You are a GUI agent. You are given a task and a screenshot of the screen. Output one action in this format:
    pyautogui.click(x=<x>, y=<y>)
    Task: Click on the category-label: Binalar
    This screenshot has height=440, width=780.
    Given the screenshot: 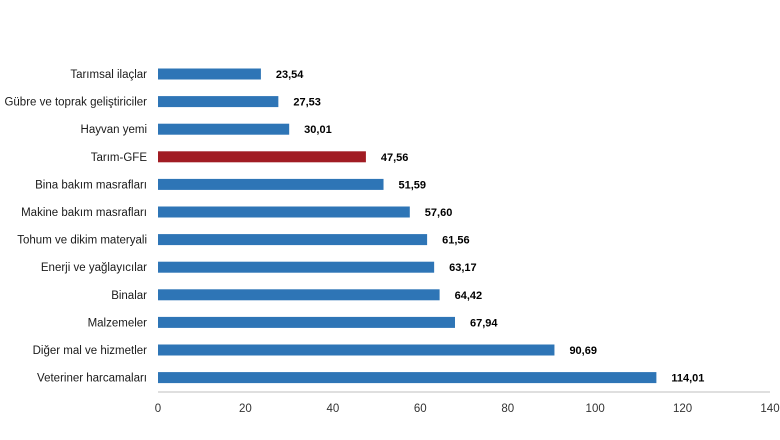 What is the action you would take?
    pyautogui.click(x=129, y=296)
    